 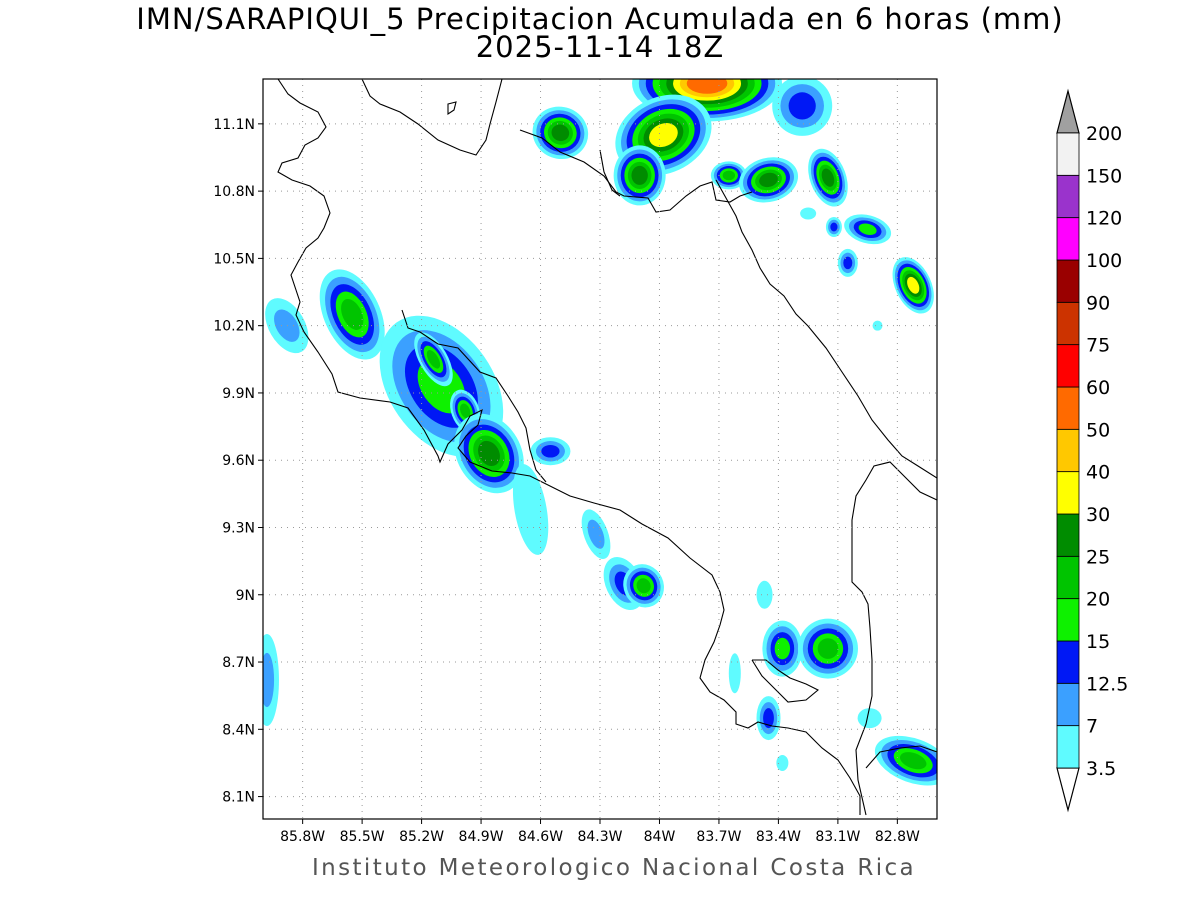 I want to click on lat-tick-label: 10.2N, so click(x=234, y=327).